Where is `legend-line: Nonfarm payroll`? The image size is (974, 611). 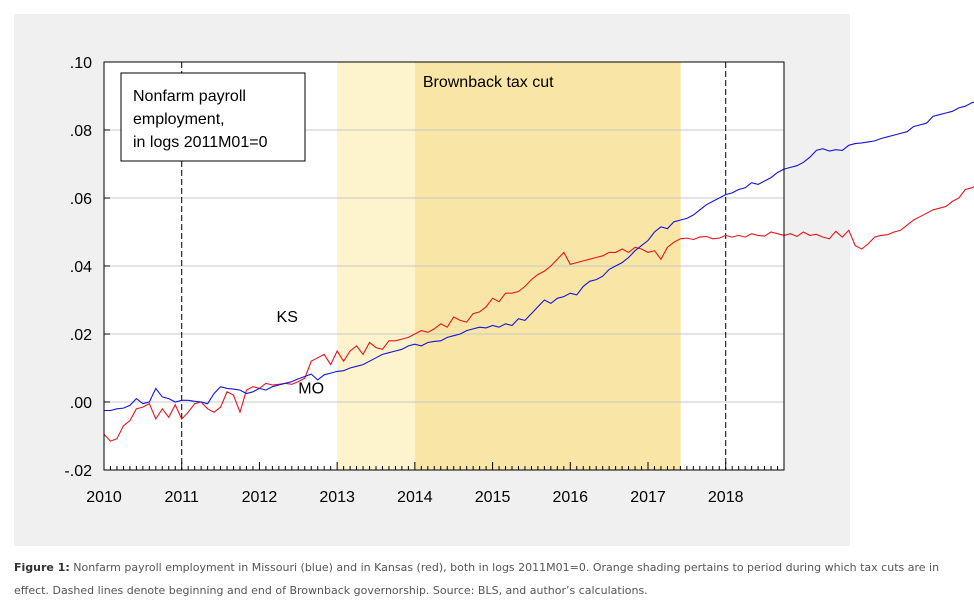
legend-line: Nonfarm payroll is located at coordinates (189, 96).